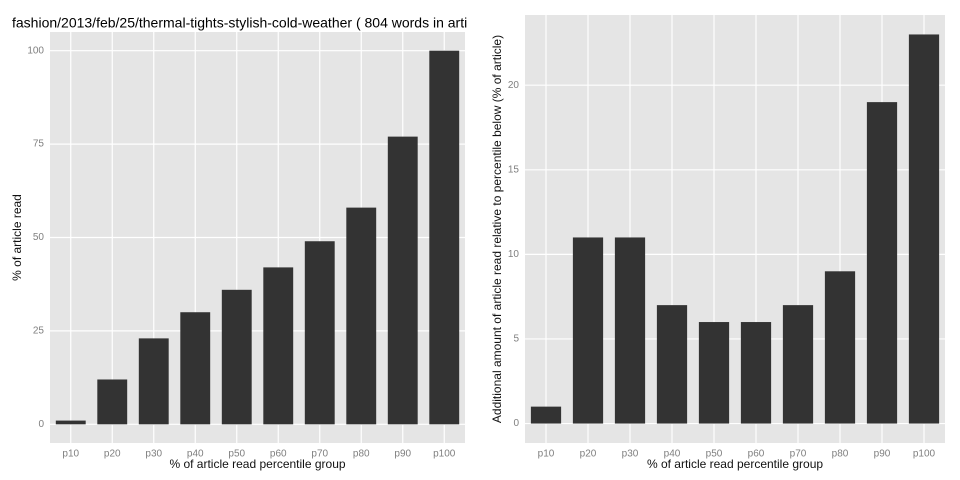 The image size is (960, 480). I want to click on y-tick-label: 75, so click(39, 144).